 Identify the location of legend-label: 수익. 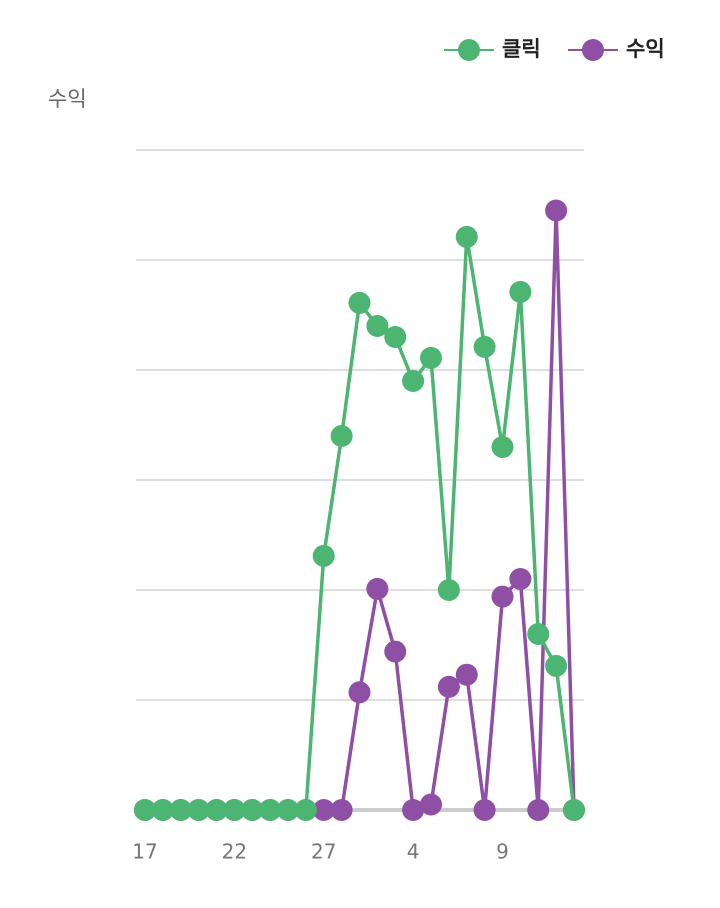
(645, 49).